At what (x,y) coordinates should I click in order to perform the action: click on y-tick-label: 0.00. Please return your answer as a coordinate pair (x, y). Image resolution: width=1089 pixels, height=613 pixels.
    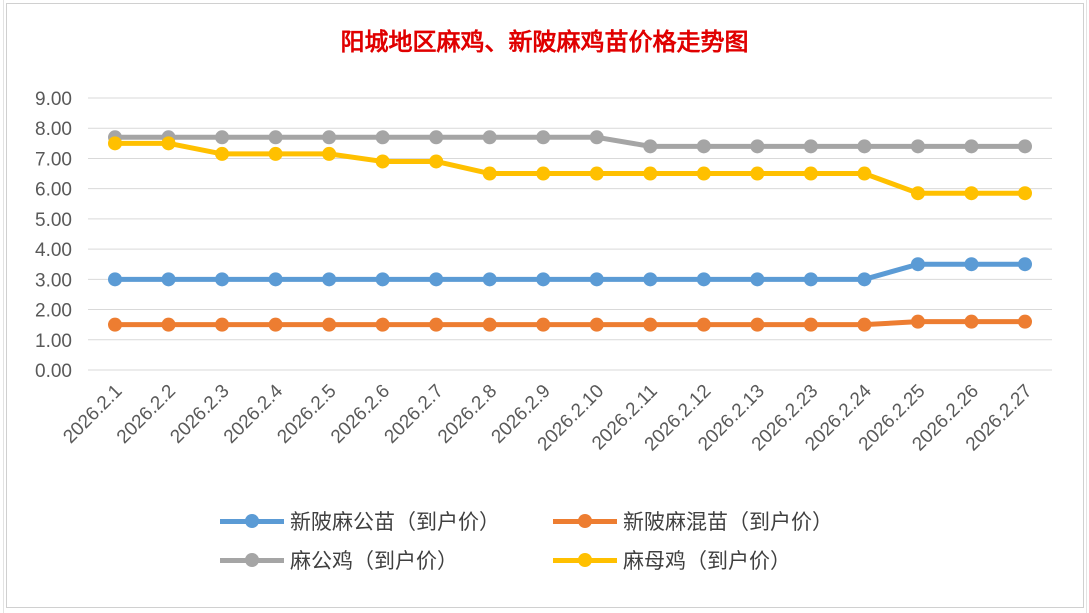
    Looking at the image, I should click on (53, 371).